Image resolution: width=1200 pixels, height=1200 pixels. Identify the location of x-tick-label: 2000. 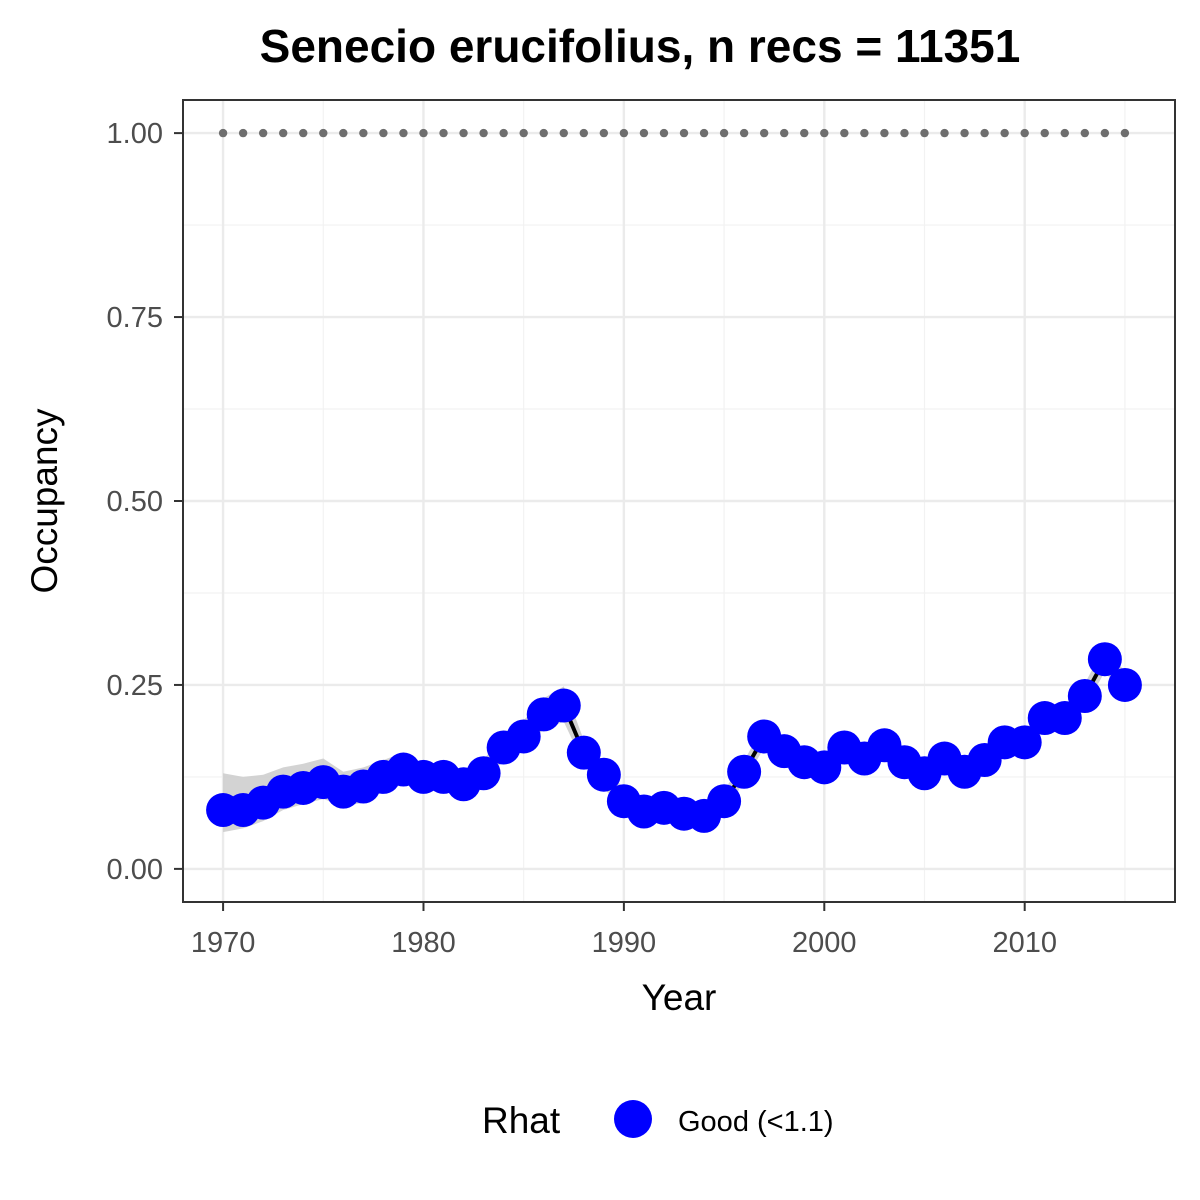
(824, 943).